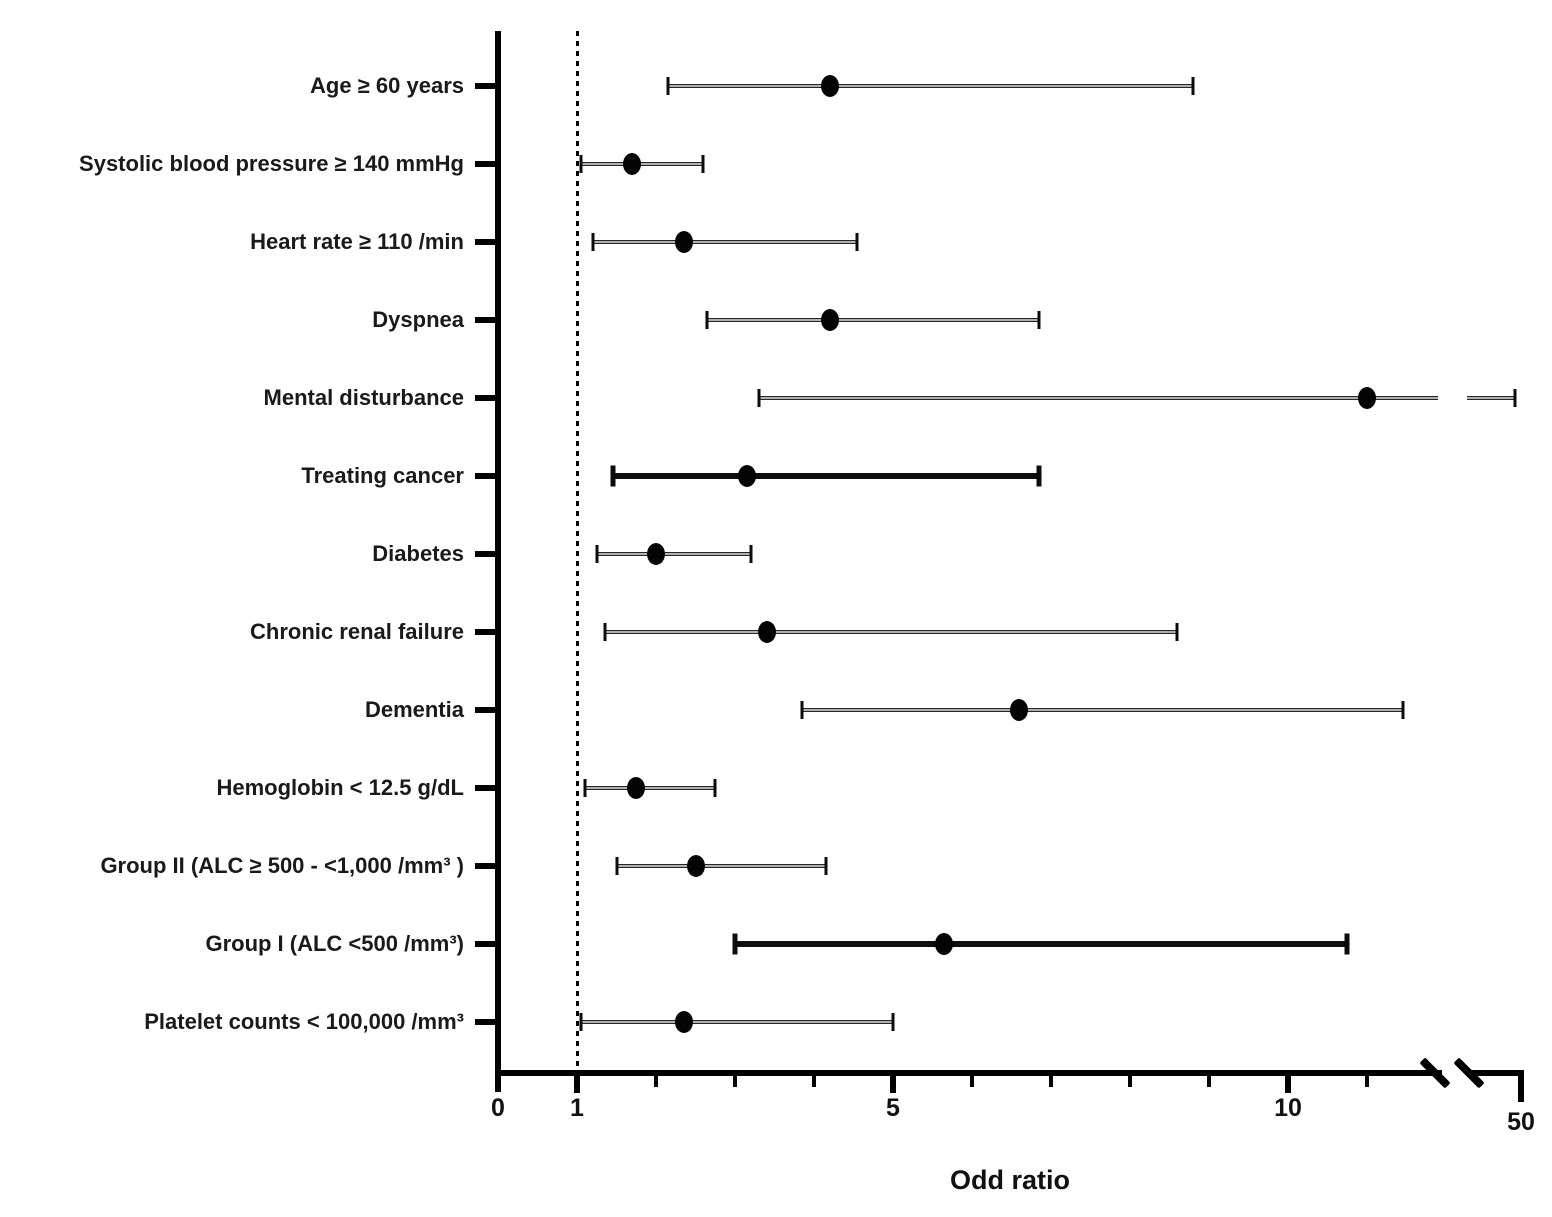 The image size is (1552, 1217). I want to click on row-label: Platelet counts < 100,000 /mm³, so click(304, 1021).